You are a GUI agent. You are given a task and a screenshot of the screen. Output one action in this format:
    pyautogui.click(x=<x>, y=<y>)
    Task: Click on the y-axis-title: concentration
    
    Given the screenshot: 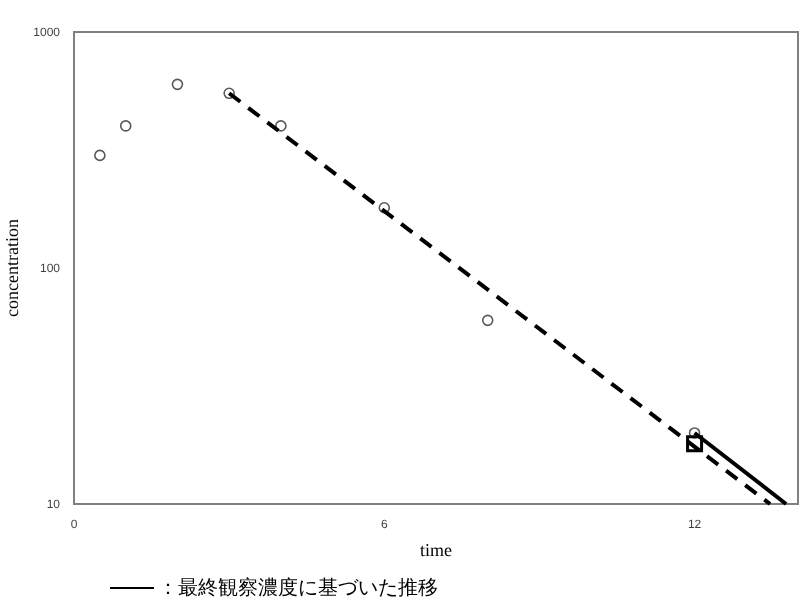 What is the action you would take?
    pyautogui.click(x=12, y=267)
    